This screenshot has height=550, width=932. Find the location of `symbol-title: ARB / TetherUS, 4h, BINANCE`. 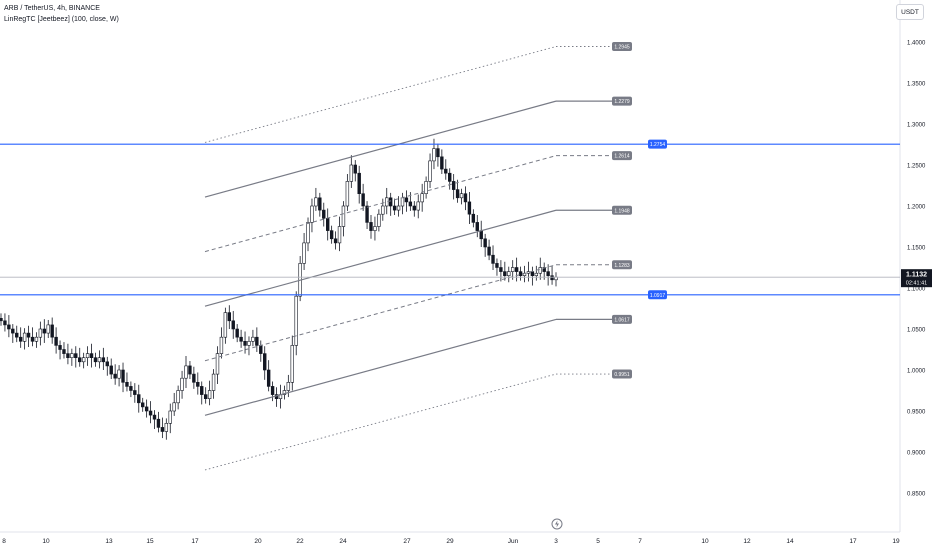

symbol-title: ARB / TetherUS, 4h, BINANCE is located at coordinates (52, 8).